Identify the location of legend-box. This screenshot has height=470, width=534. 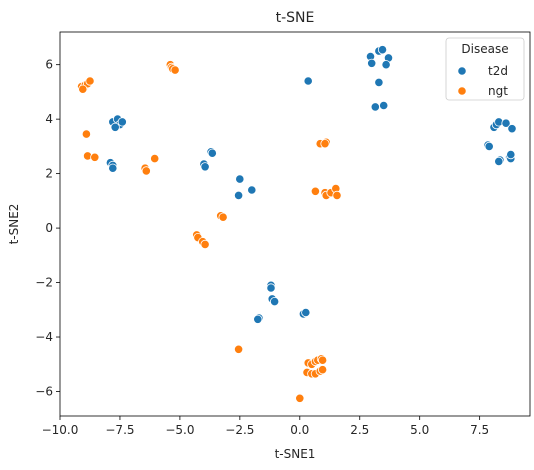
(485, 69).